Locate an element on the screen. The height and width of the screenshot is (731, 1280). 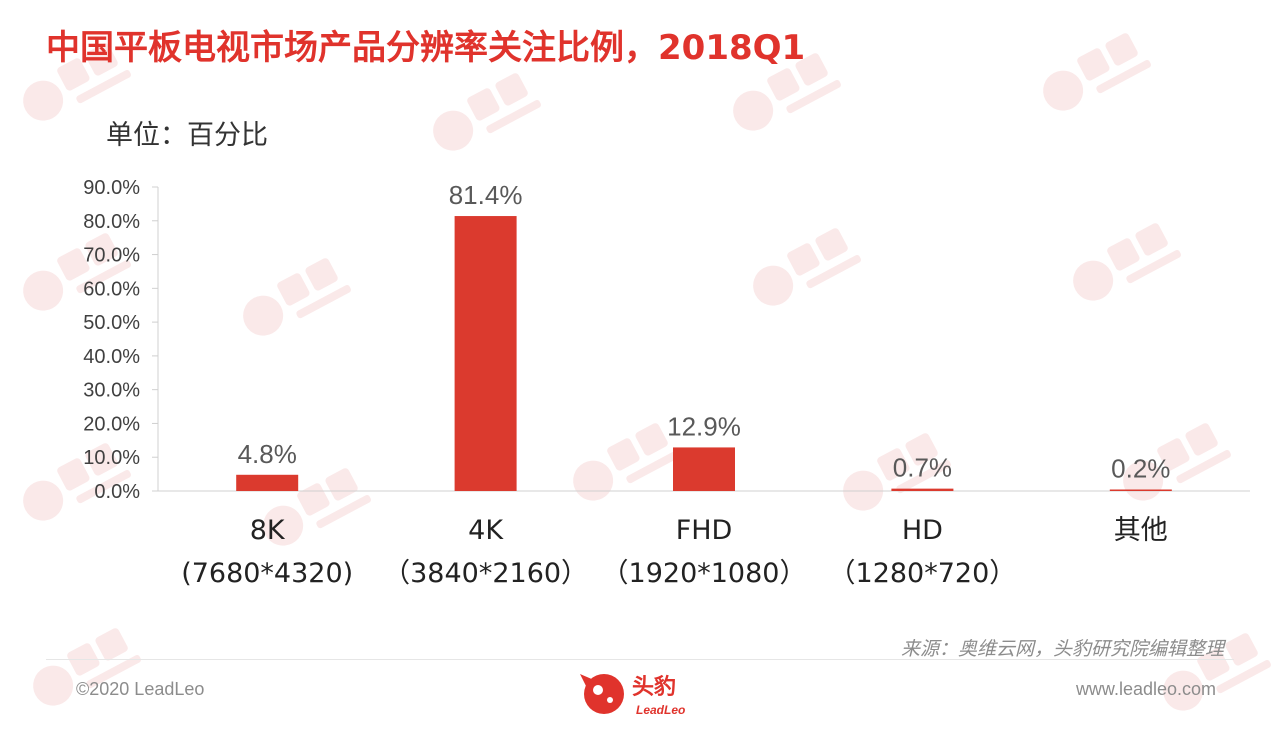
y-tick-label: 10.0% is located at coordinates (111, 458).